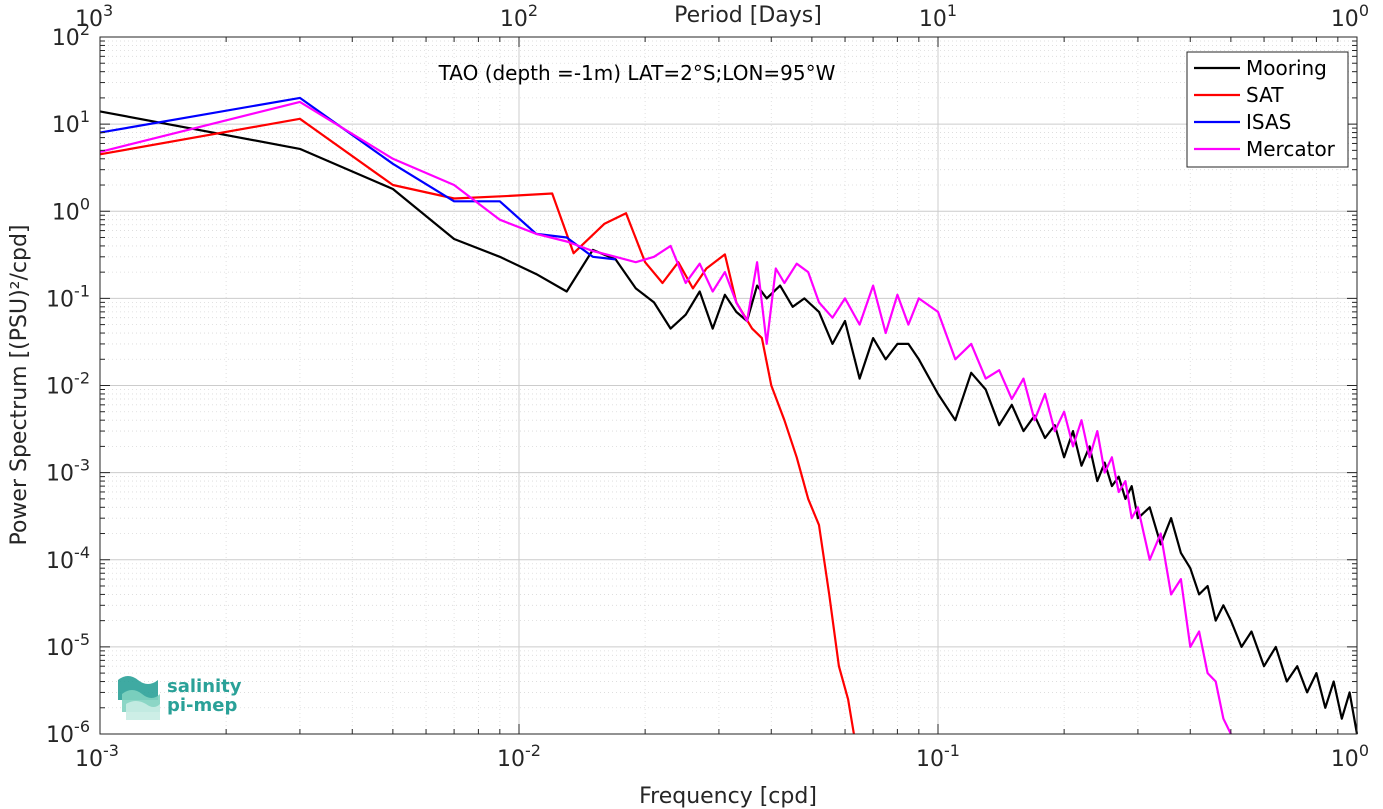 The image size is (1383, 809). I want to click on legend-label-mercator: Mercator, so click(1291, 149).